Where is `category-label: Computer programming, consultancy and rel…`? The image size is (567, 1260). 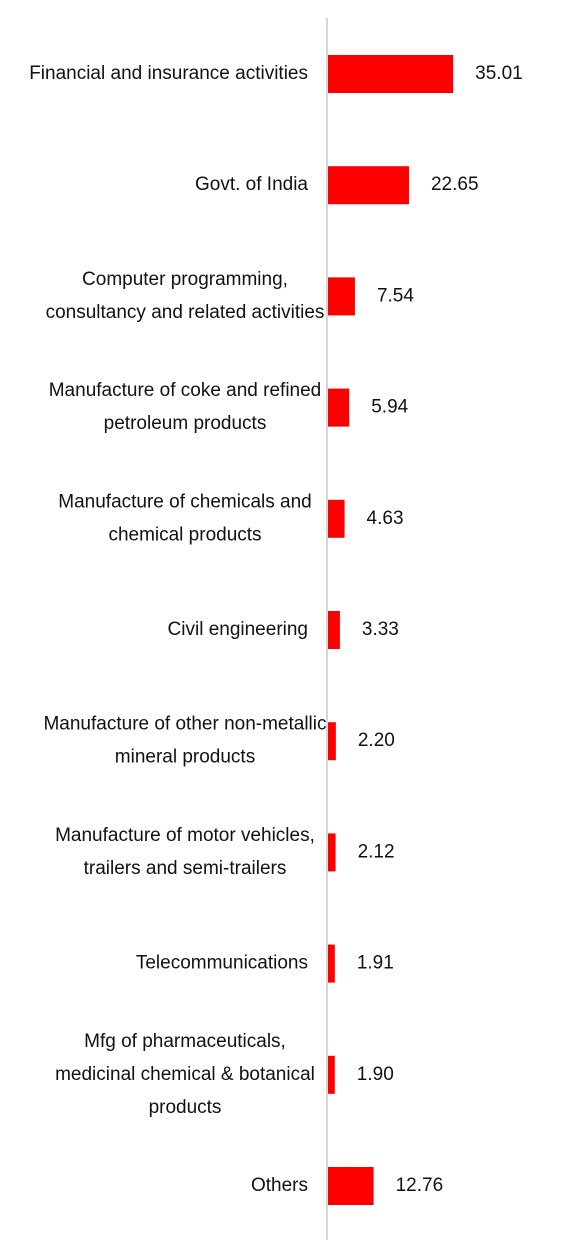
category-label: Computer programming, consultancy and rel… is located at coordinates (185, 296).